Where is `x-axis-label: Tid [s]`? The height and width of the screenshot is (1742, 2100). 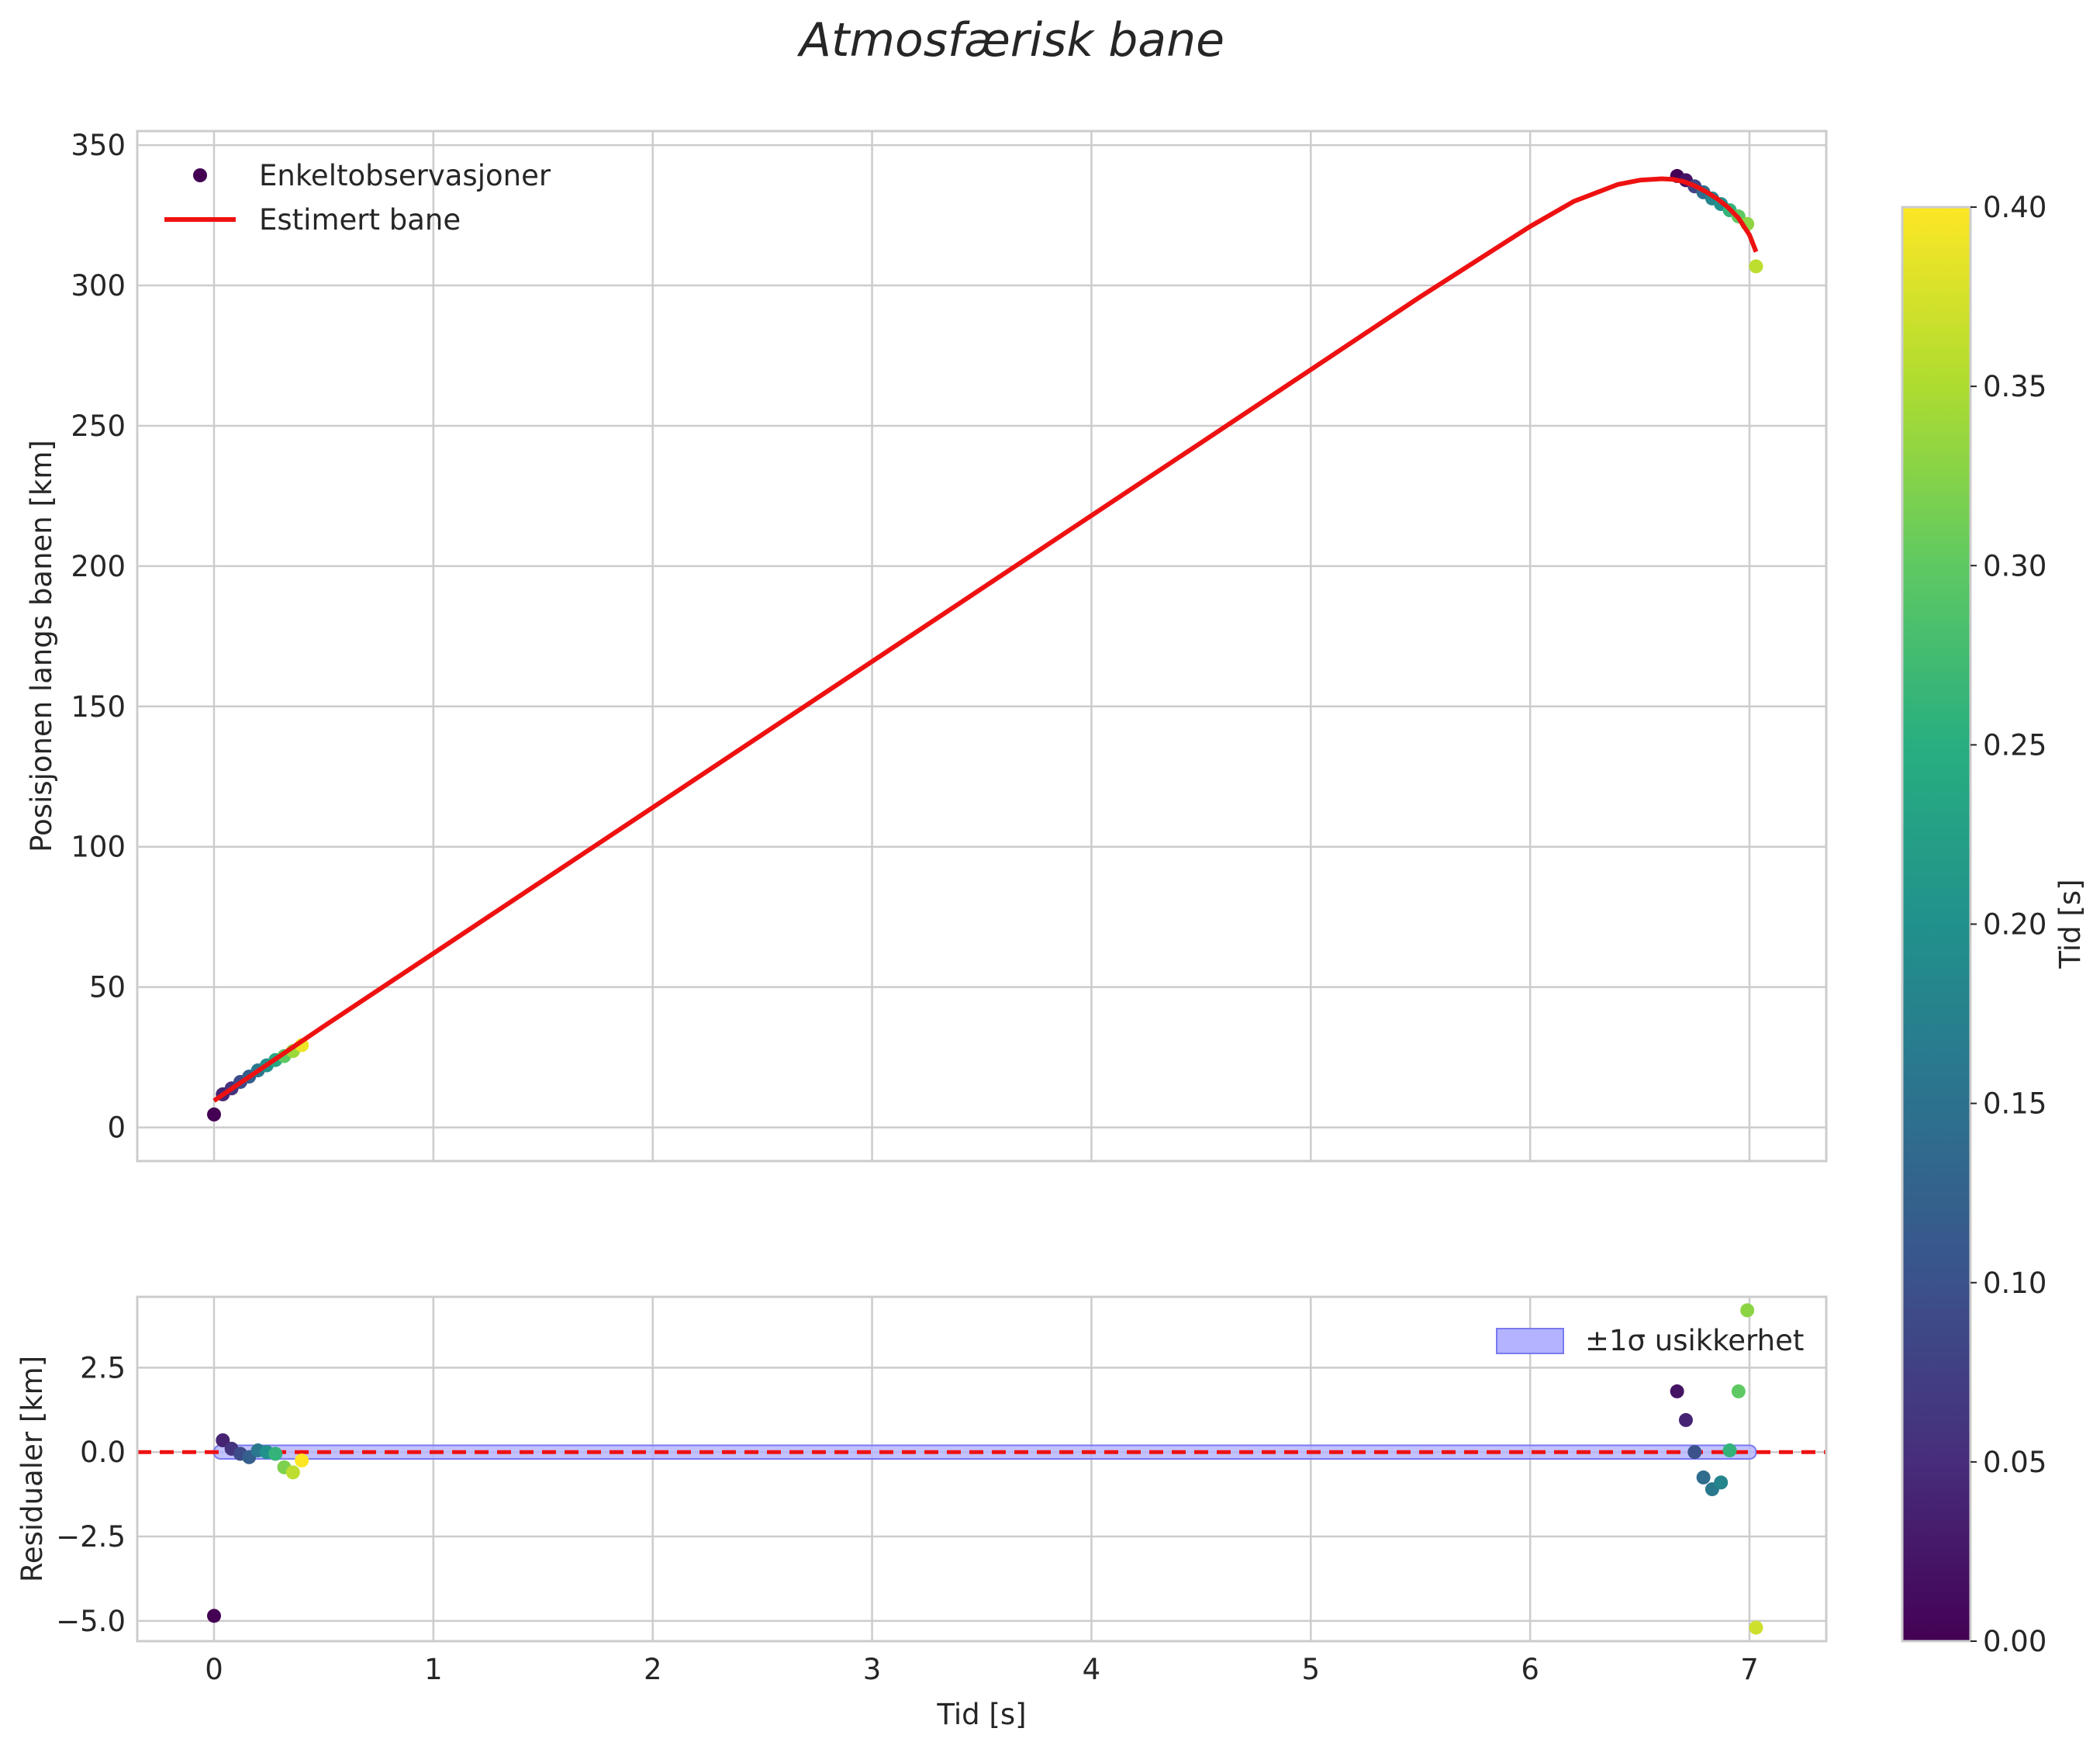
x-axis-label: Tid [s] is located at coordinates (981, 1714).